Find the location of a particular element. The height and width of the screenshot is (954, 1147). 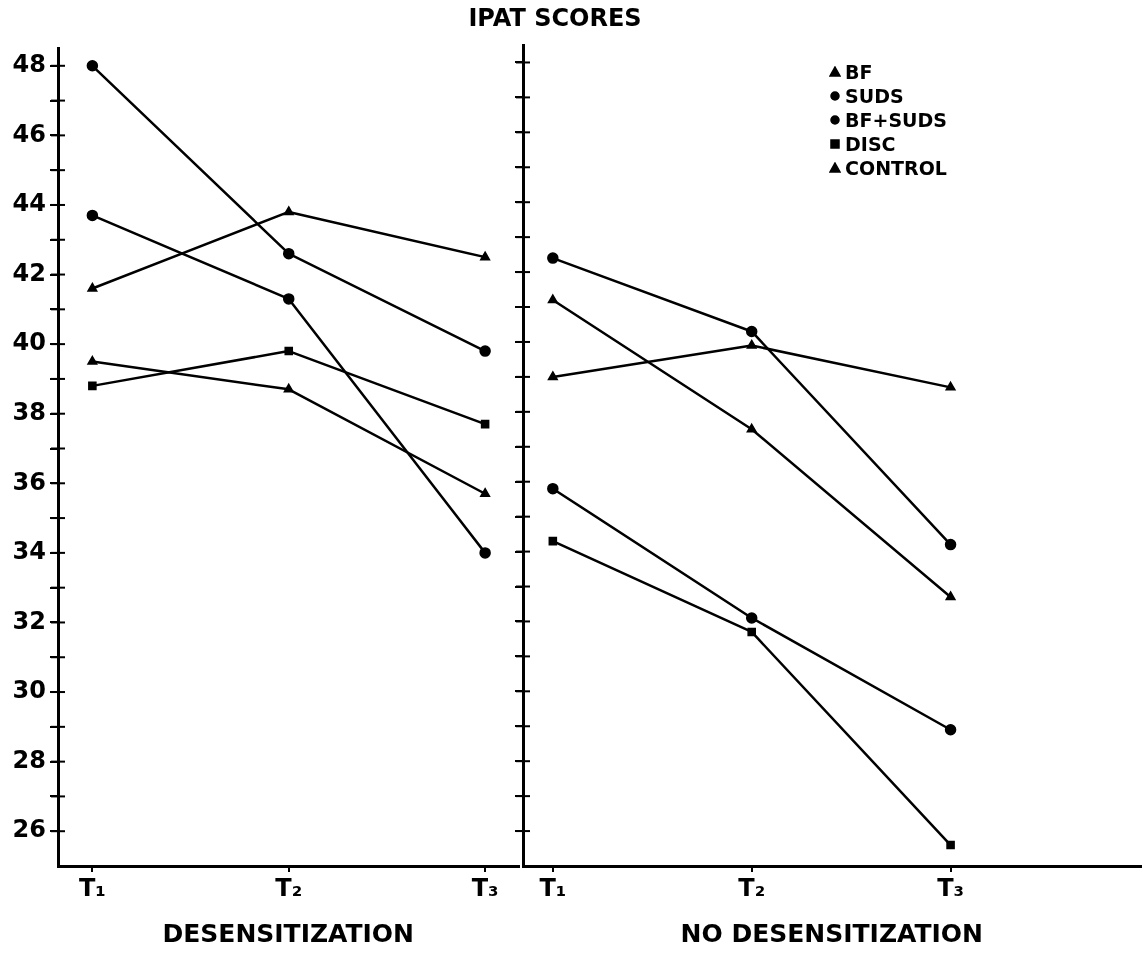

y-tick-label: 44 is located at coordinates (29, 203).